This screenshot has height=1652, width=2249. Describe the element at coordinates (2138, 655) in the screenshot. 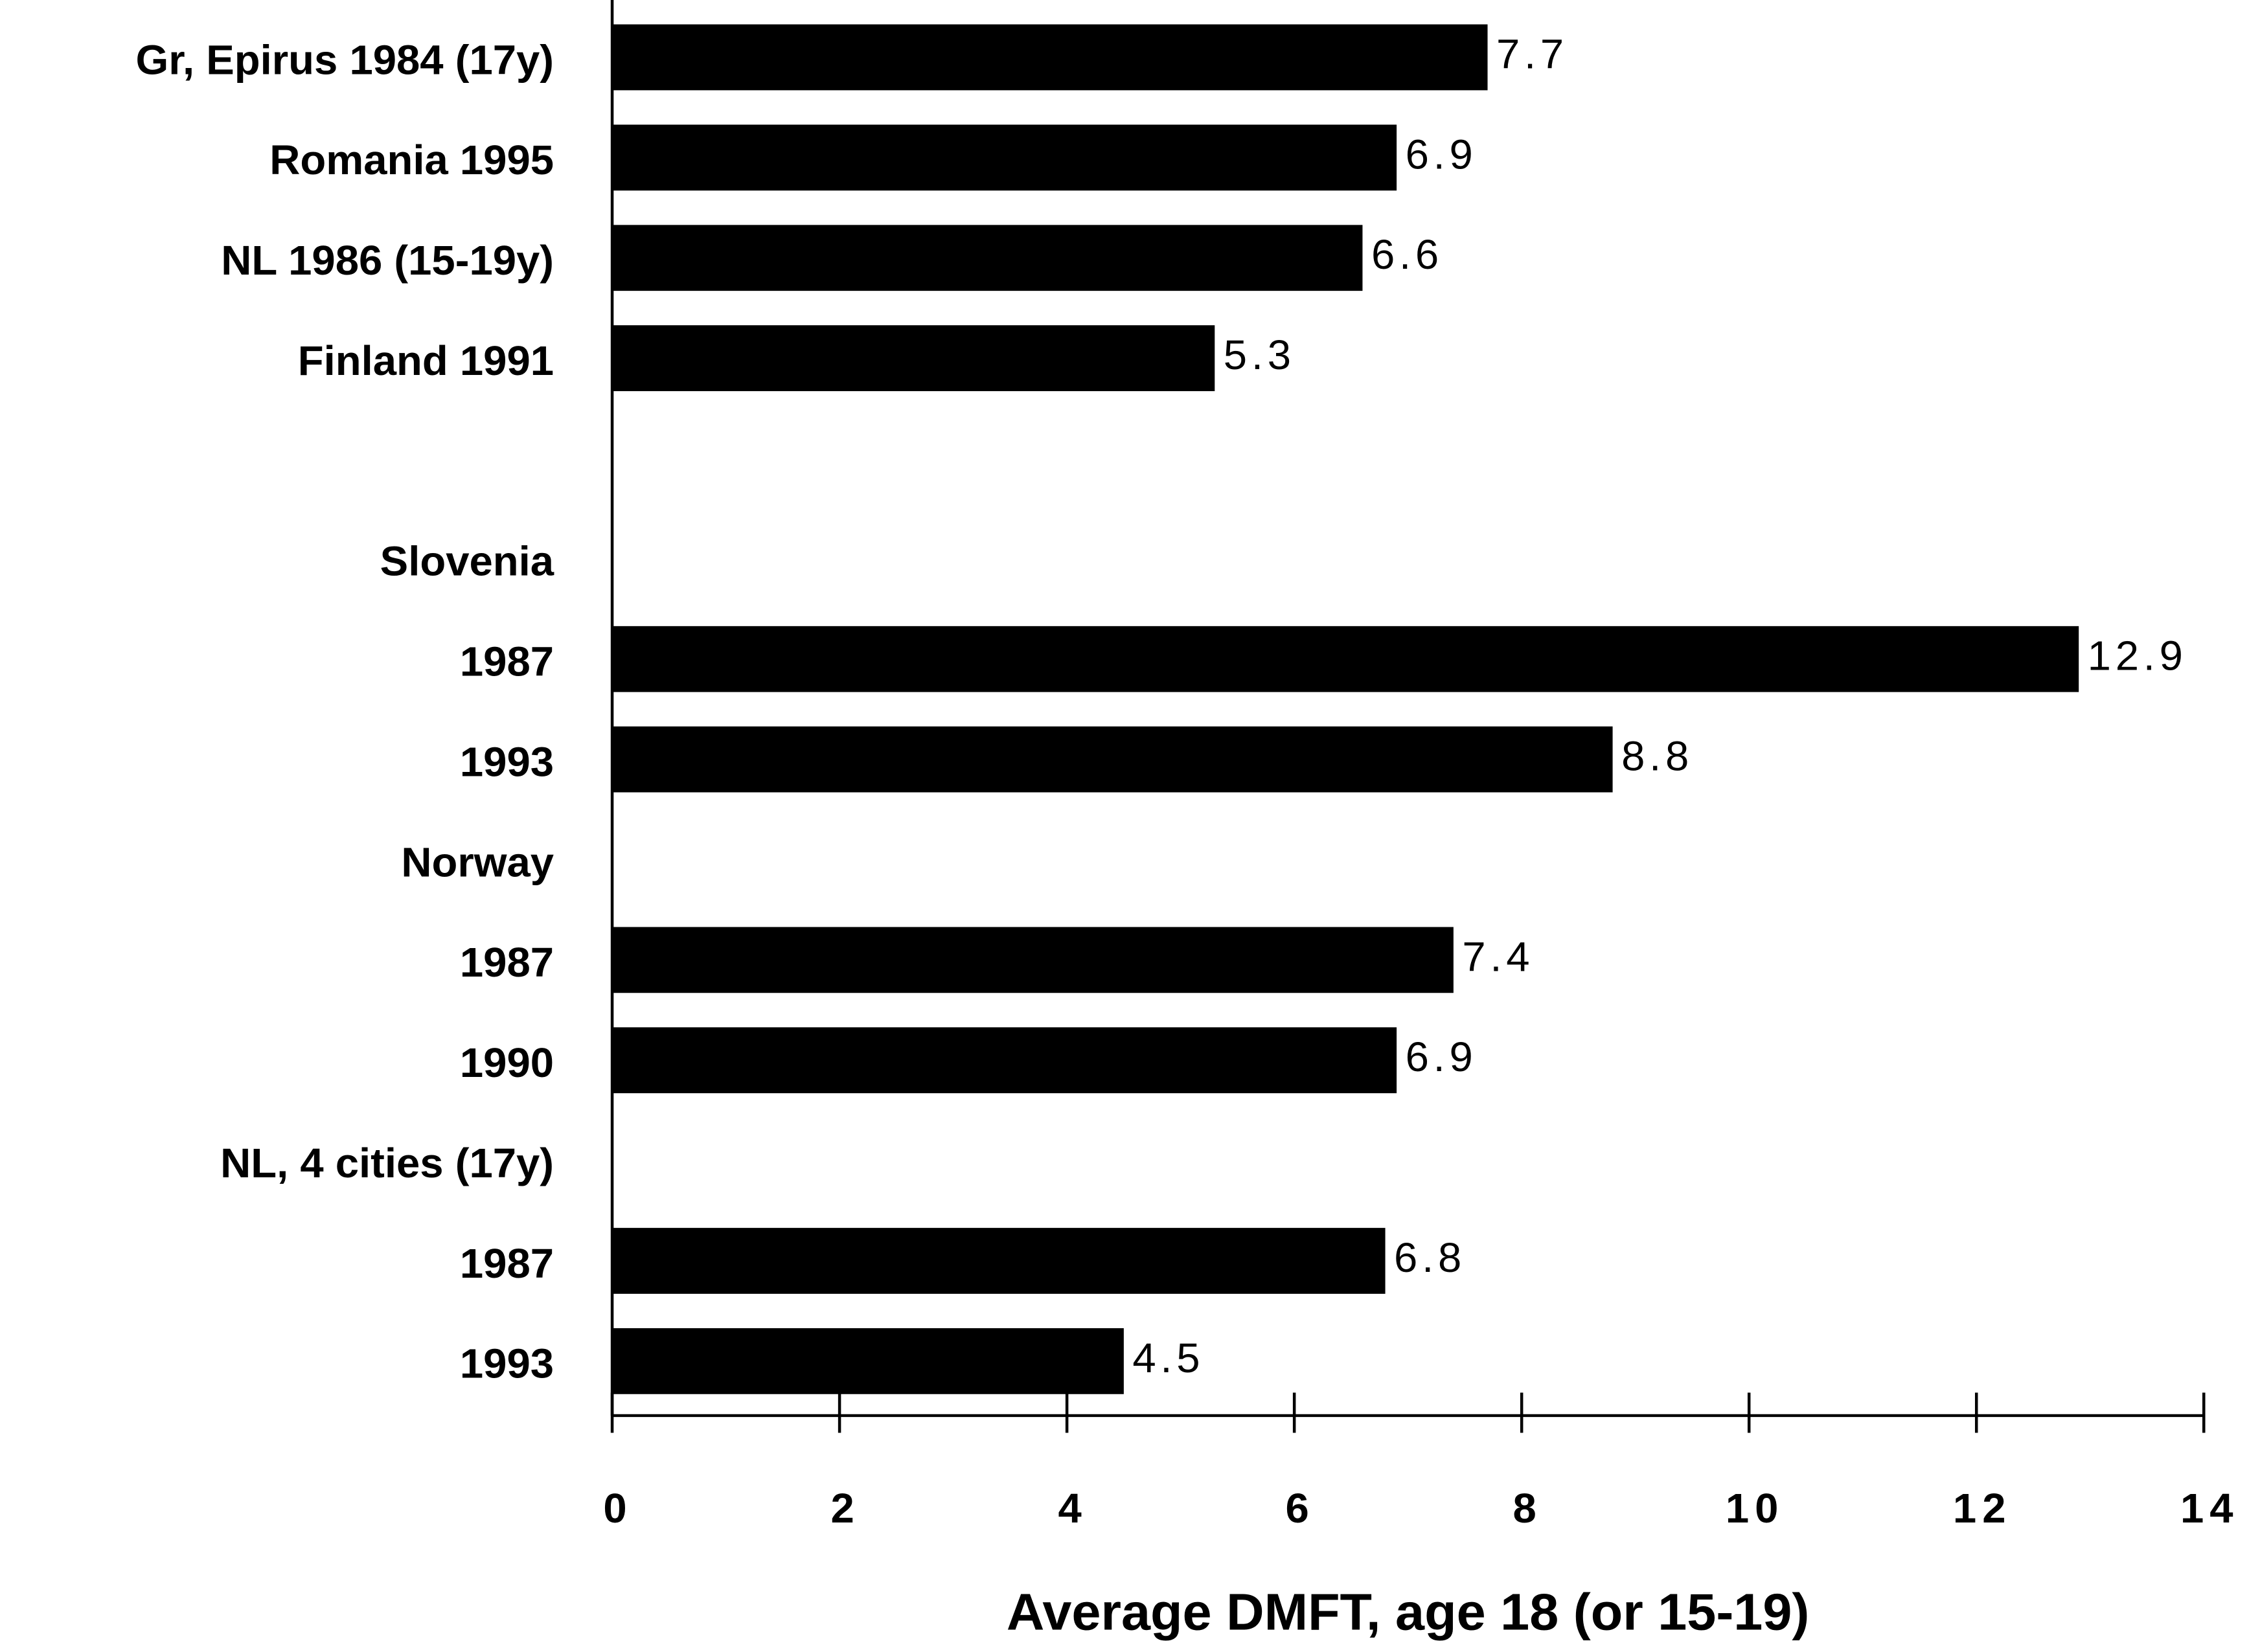

I see `data-label: 12.9` at that location.